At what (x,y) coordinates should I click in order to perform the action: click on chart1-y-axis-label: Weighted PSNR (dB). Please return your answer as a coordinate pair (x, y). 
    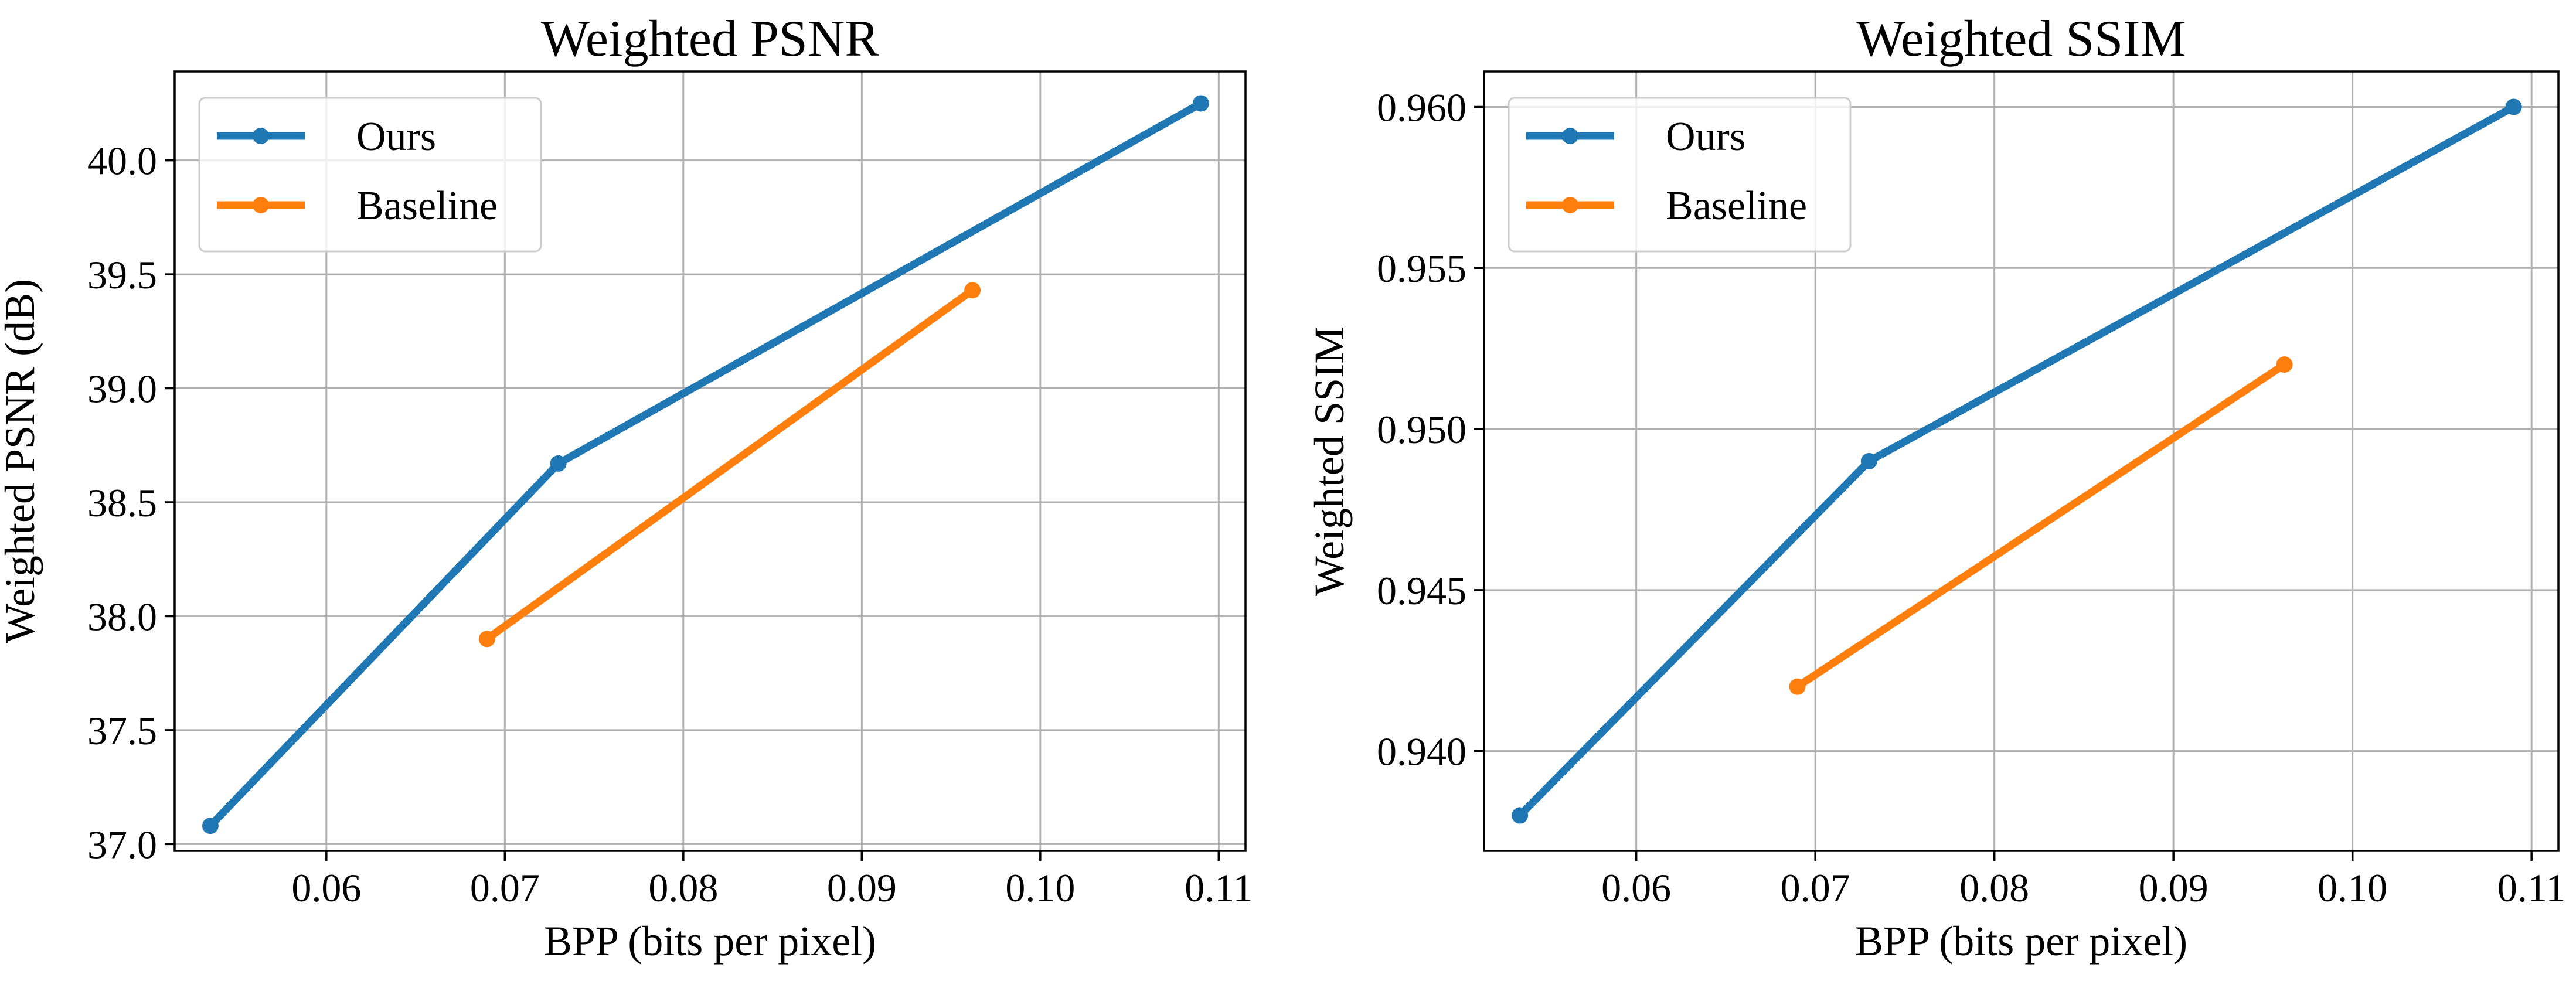
    Looking at the image, I should click on (21, 461).